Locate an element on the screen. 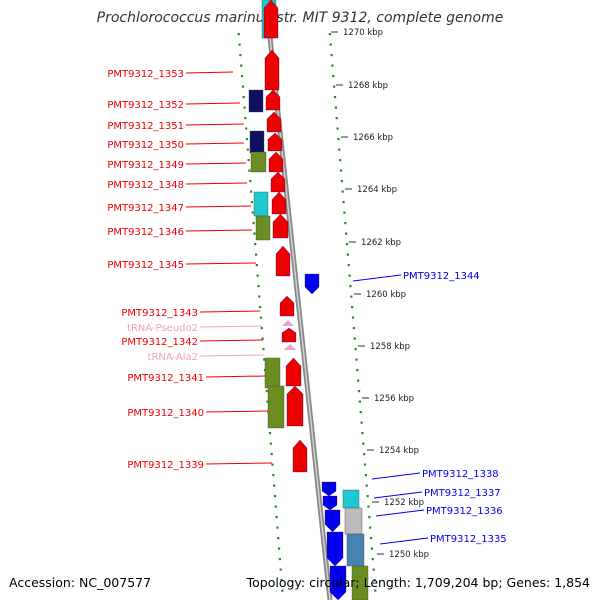 The image size is (600, 600). forward-gene-label: tRNA-Pseudo2 is located at coordinates (162, 328).